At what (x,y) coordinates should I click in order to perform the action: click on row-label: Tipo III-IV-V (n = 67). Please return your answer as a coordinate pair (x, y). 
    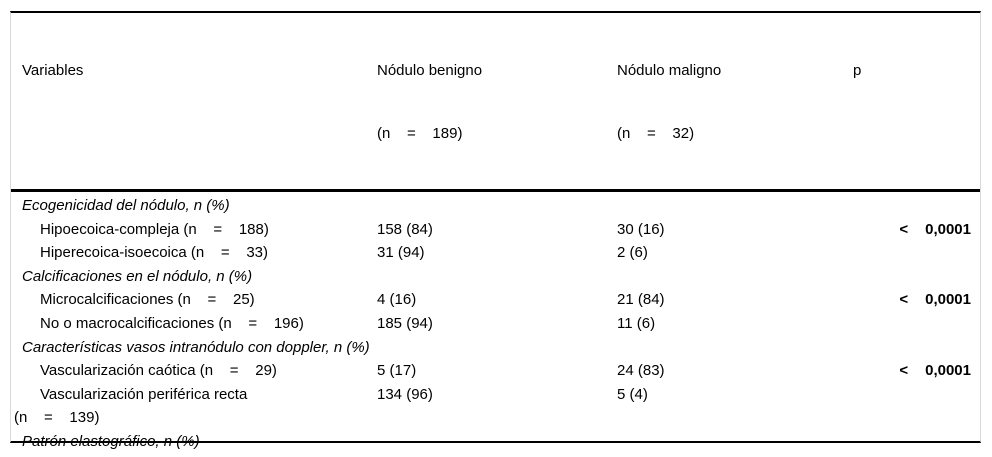
    Looking at the image, I should click on (194, 455).